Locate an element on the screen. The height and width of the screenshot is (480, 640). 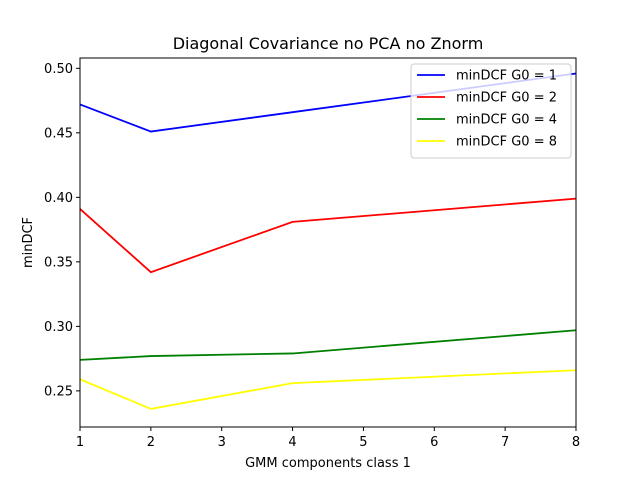
legend-label-1: minDCF G0 = 1 is located at coordinates (506, 76).